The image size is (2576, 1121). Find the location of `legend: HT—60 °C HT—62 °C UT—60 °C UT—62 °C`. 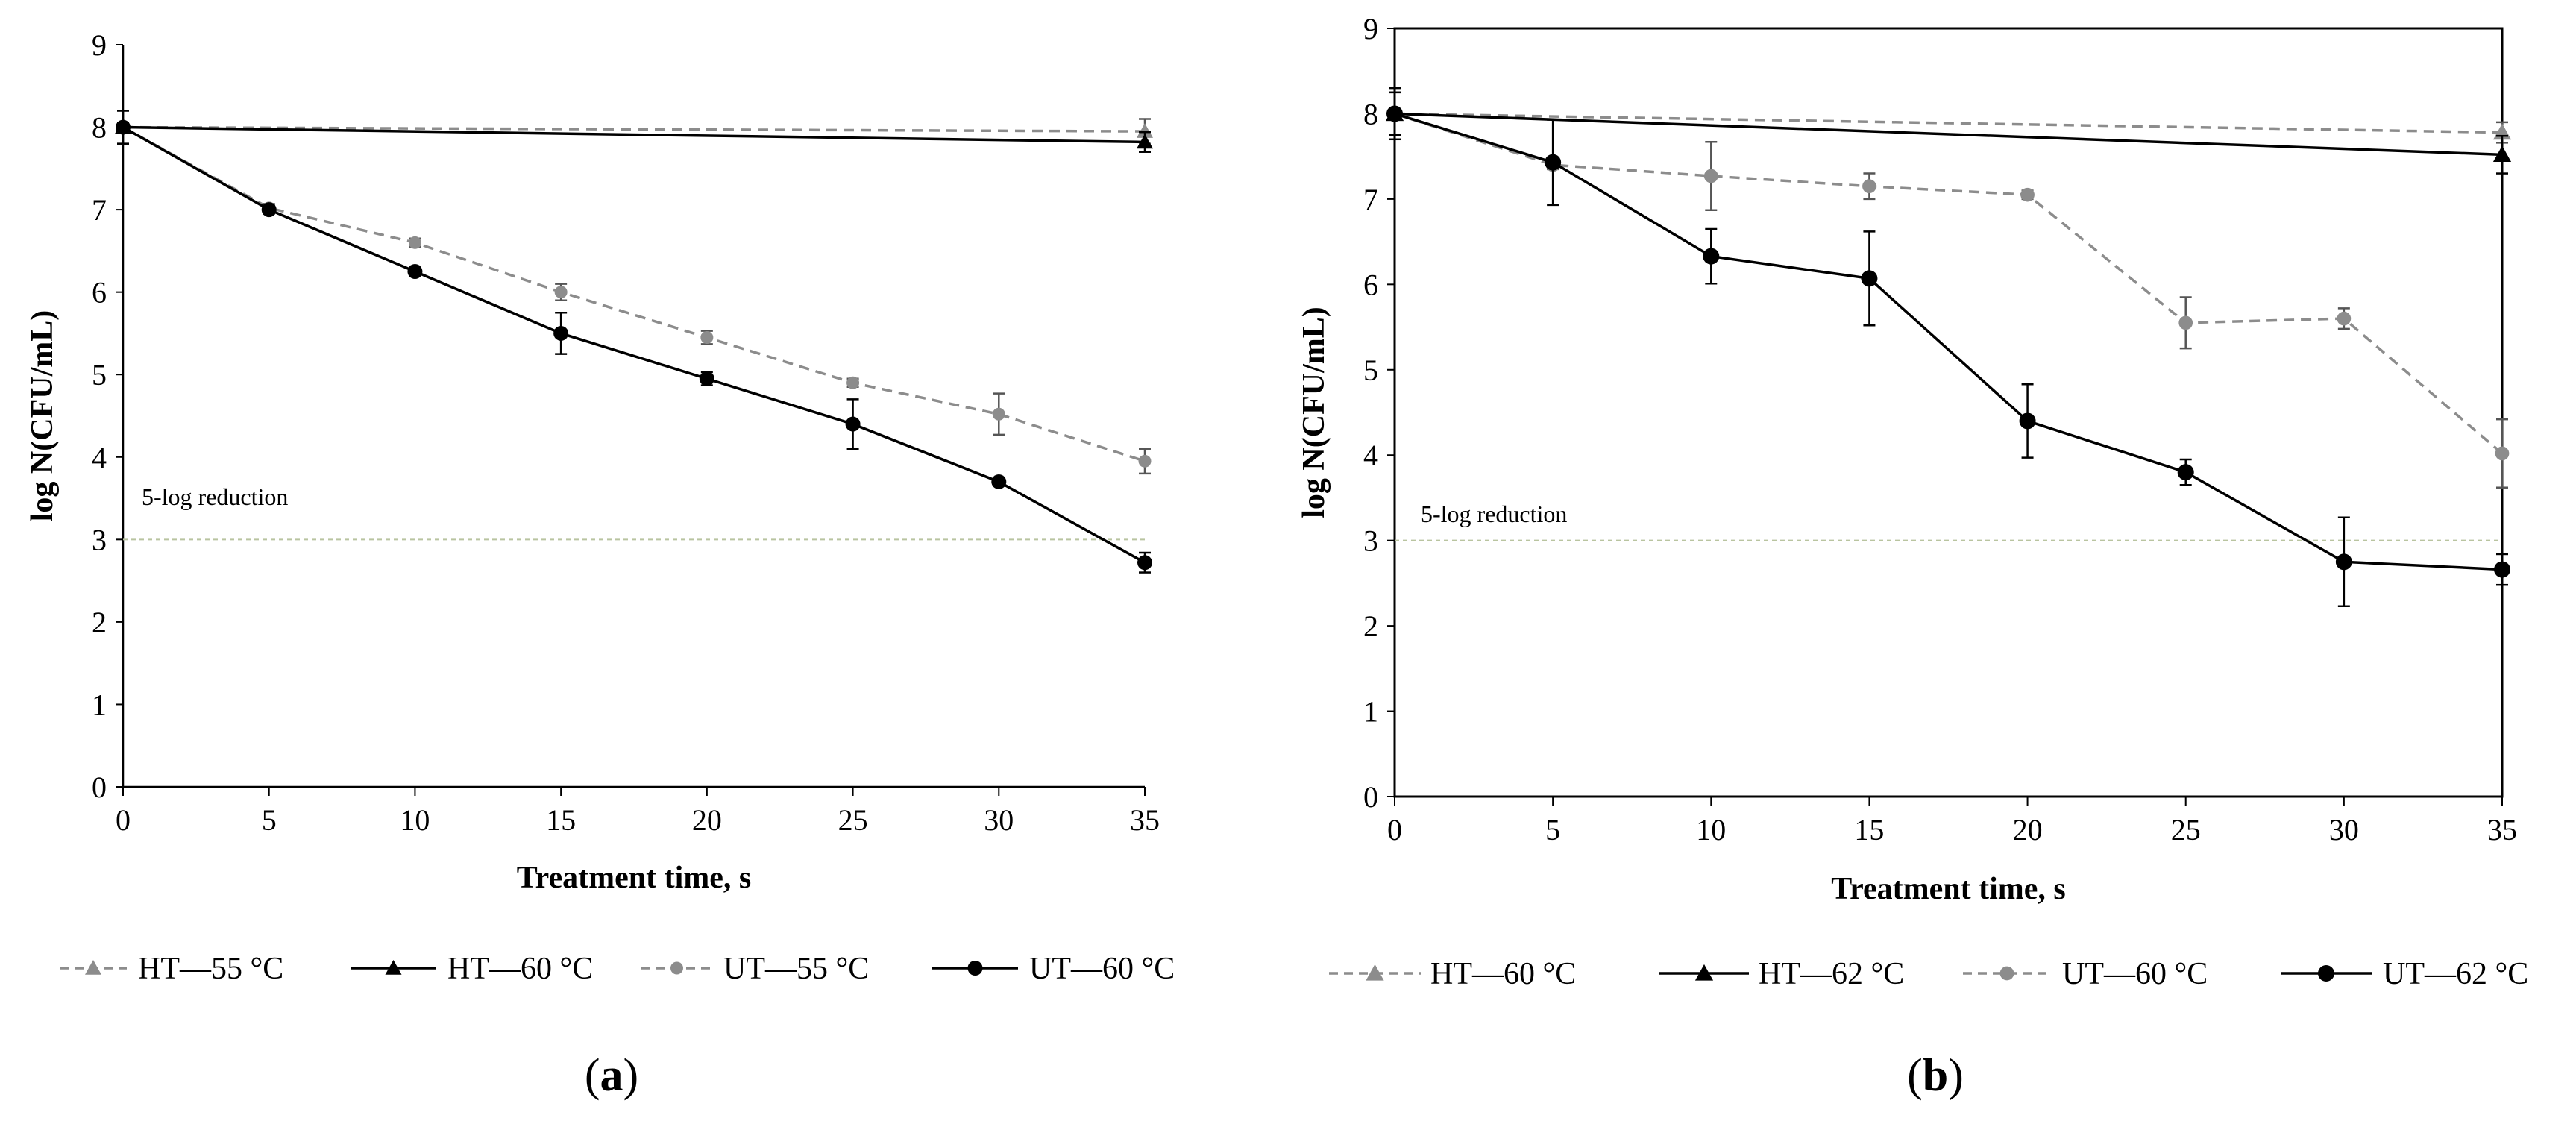

legend: HT—60 °C HT—62 °C UT—60 °C UT—62 °C is located at coordinates (1929, 974).